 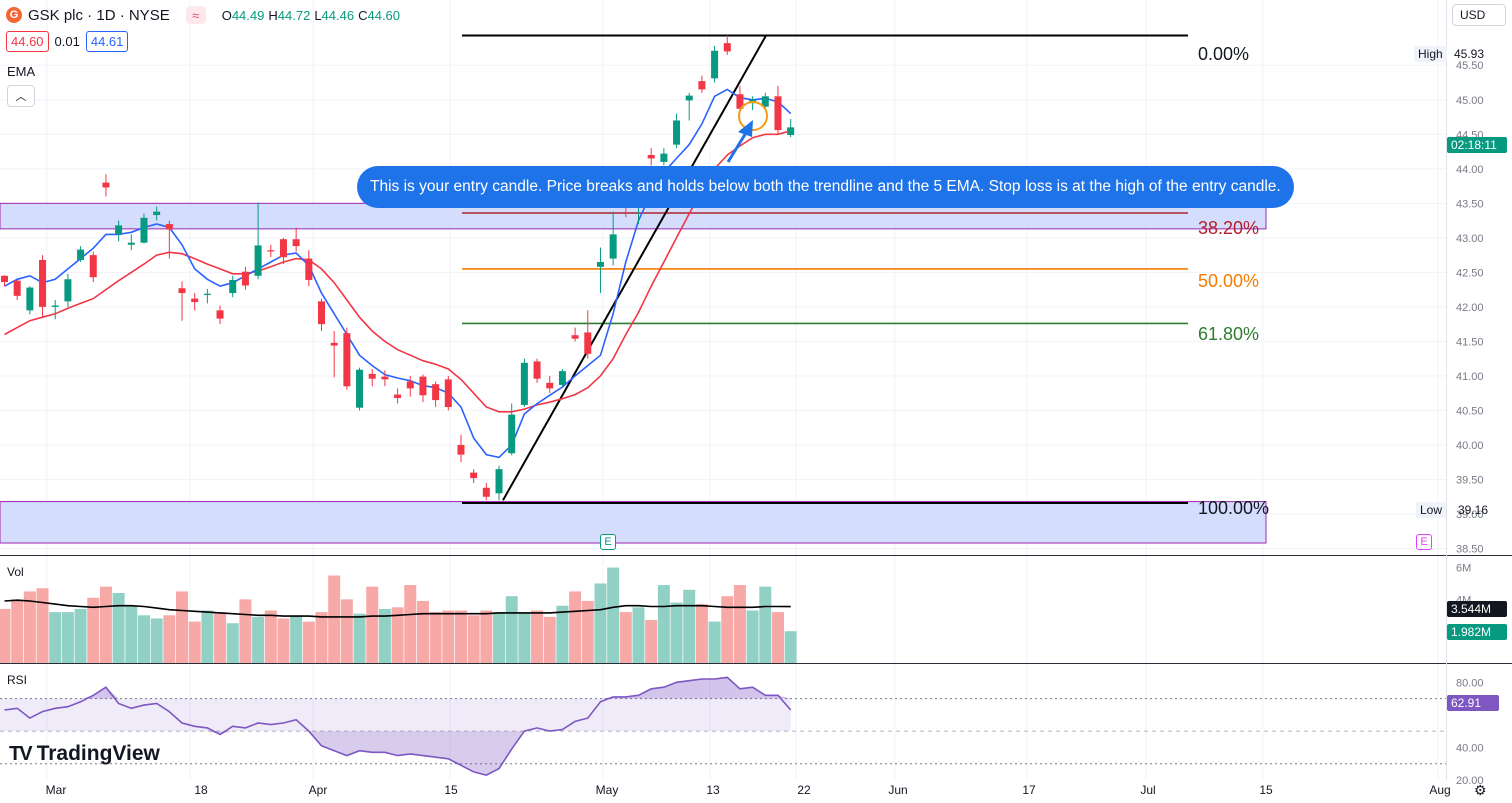 I want to click on rsi-legend-label: RSI, so click(x=17, y=680).